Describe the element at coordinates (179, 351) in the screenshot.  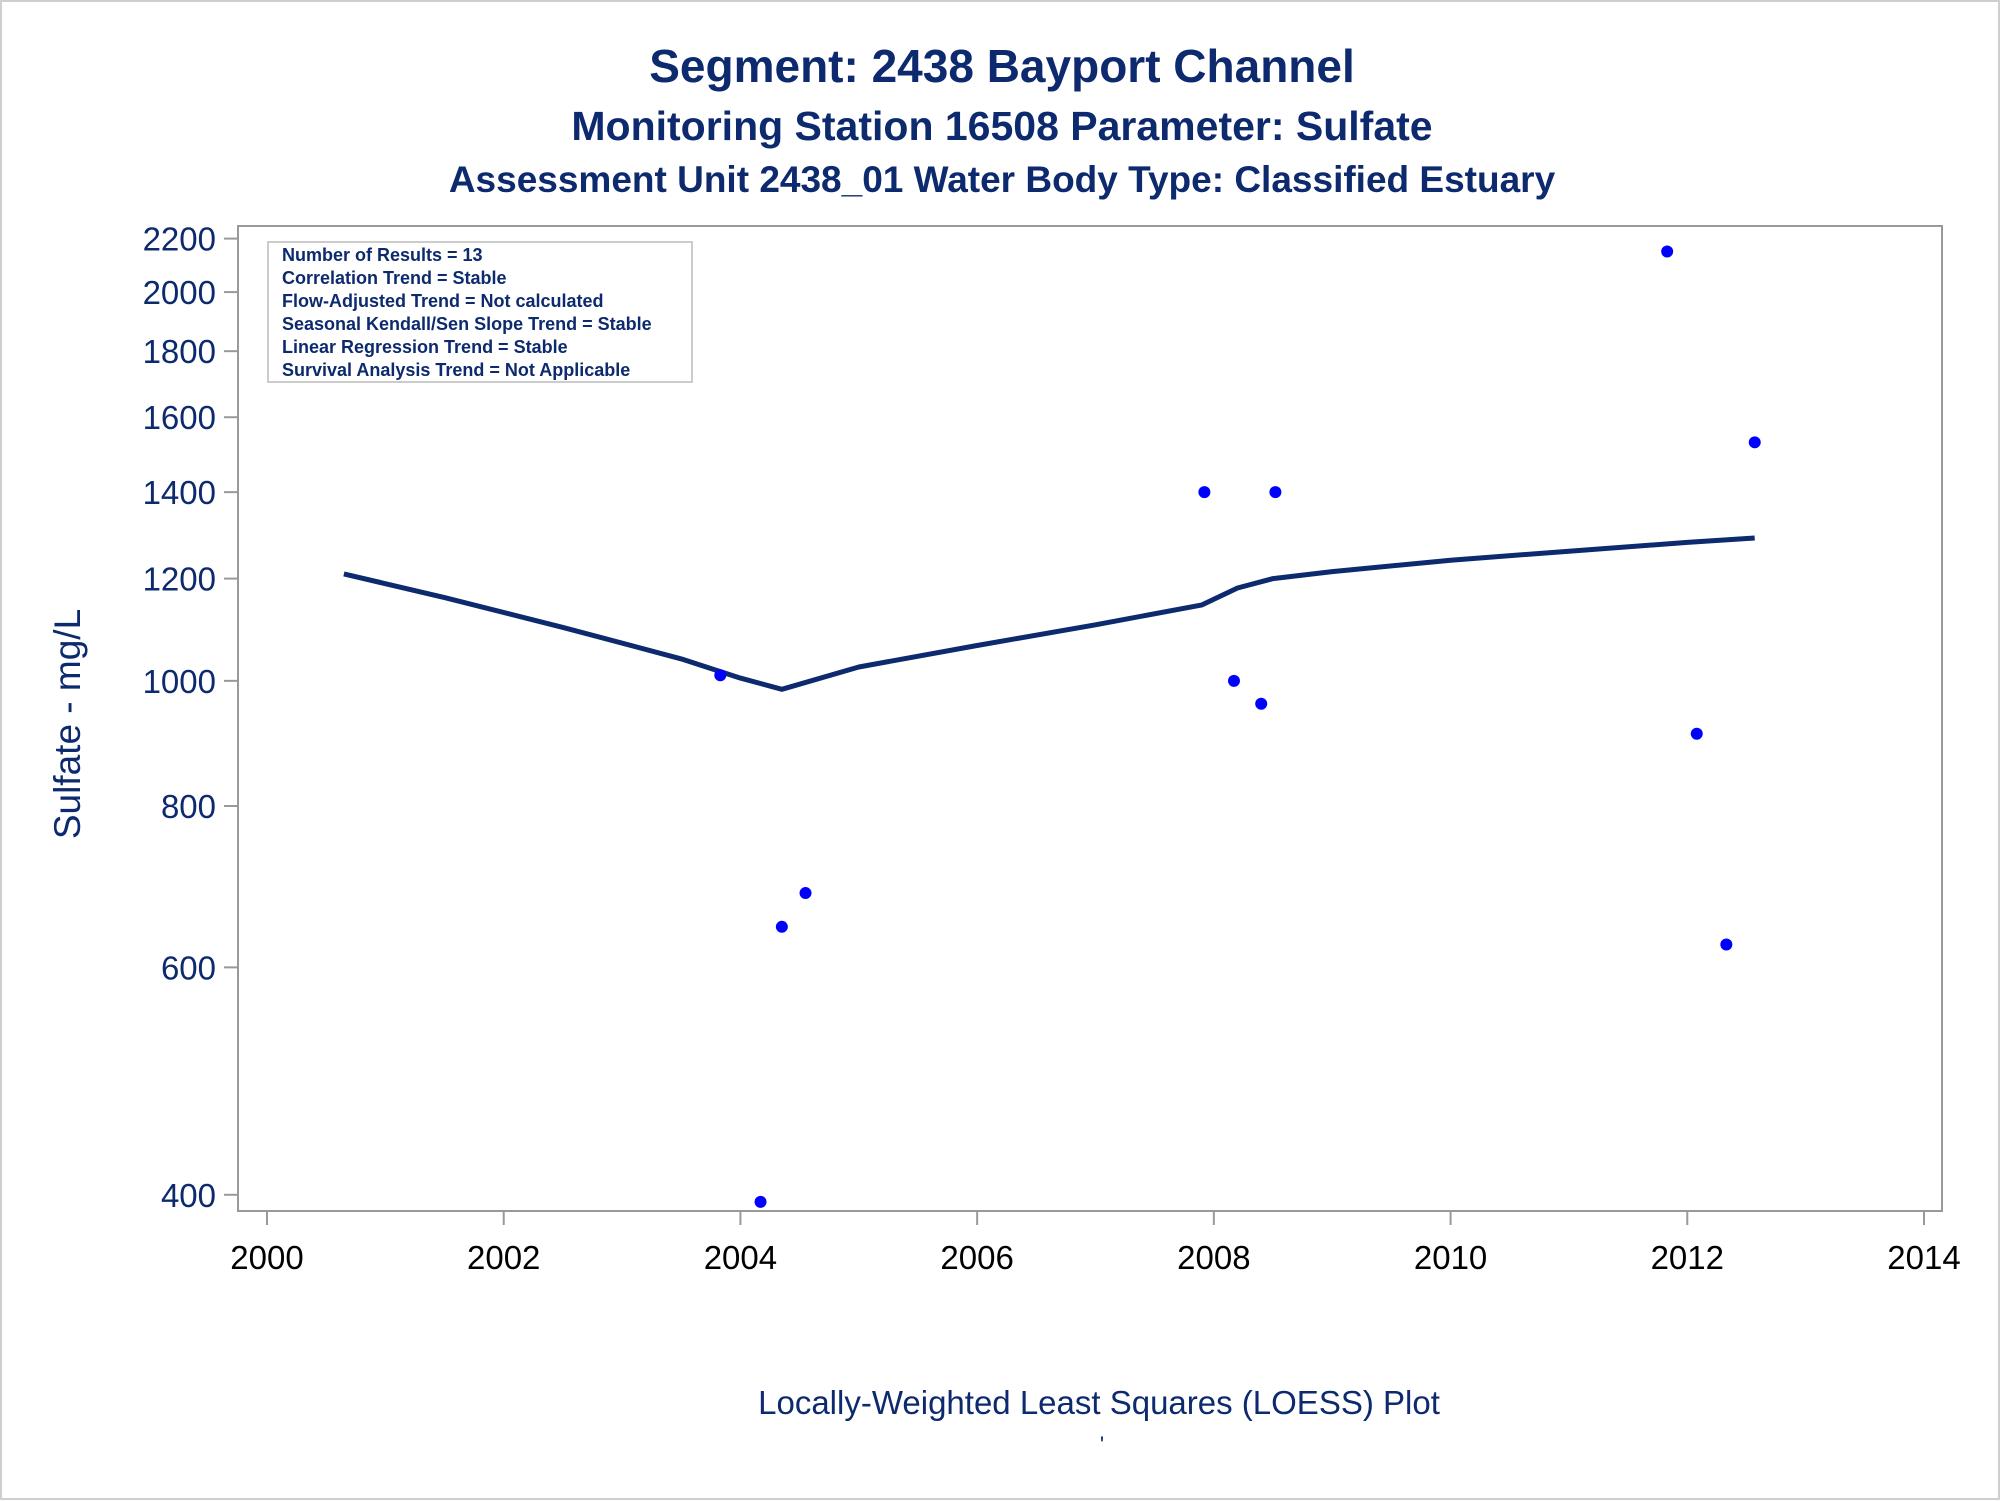
I see `y-tick-label-1800: 1800` at that location.